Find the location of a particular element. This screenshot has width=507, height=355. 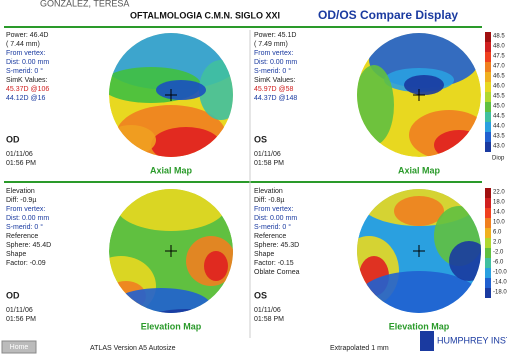

scale-label: -14.0 is located at coordinates (500, 283).